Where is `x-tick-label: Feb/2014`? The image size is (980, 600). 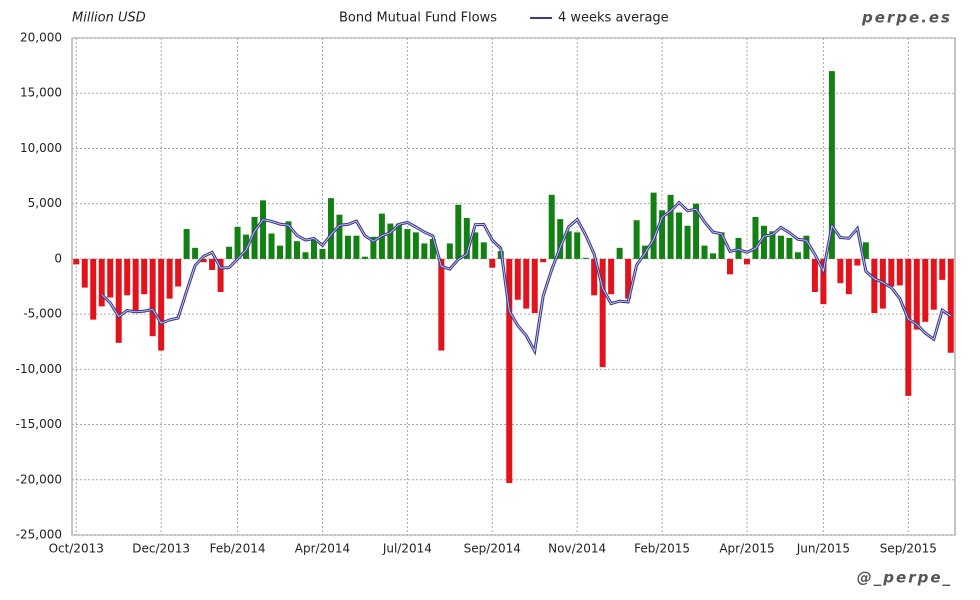
x-tick-label: Feb/2014 is located at coordinates (238, 549).